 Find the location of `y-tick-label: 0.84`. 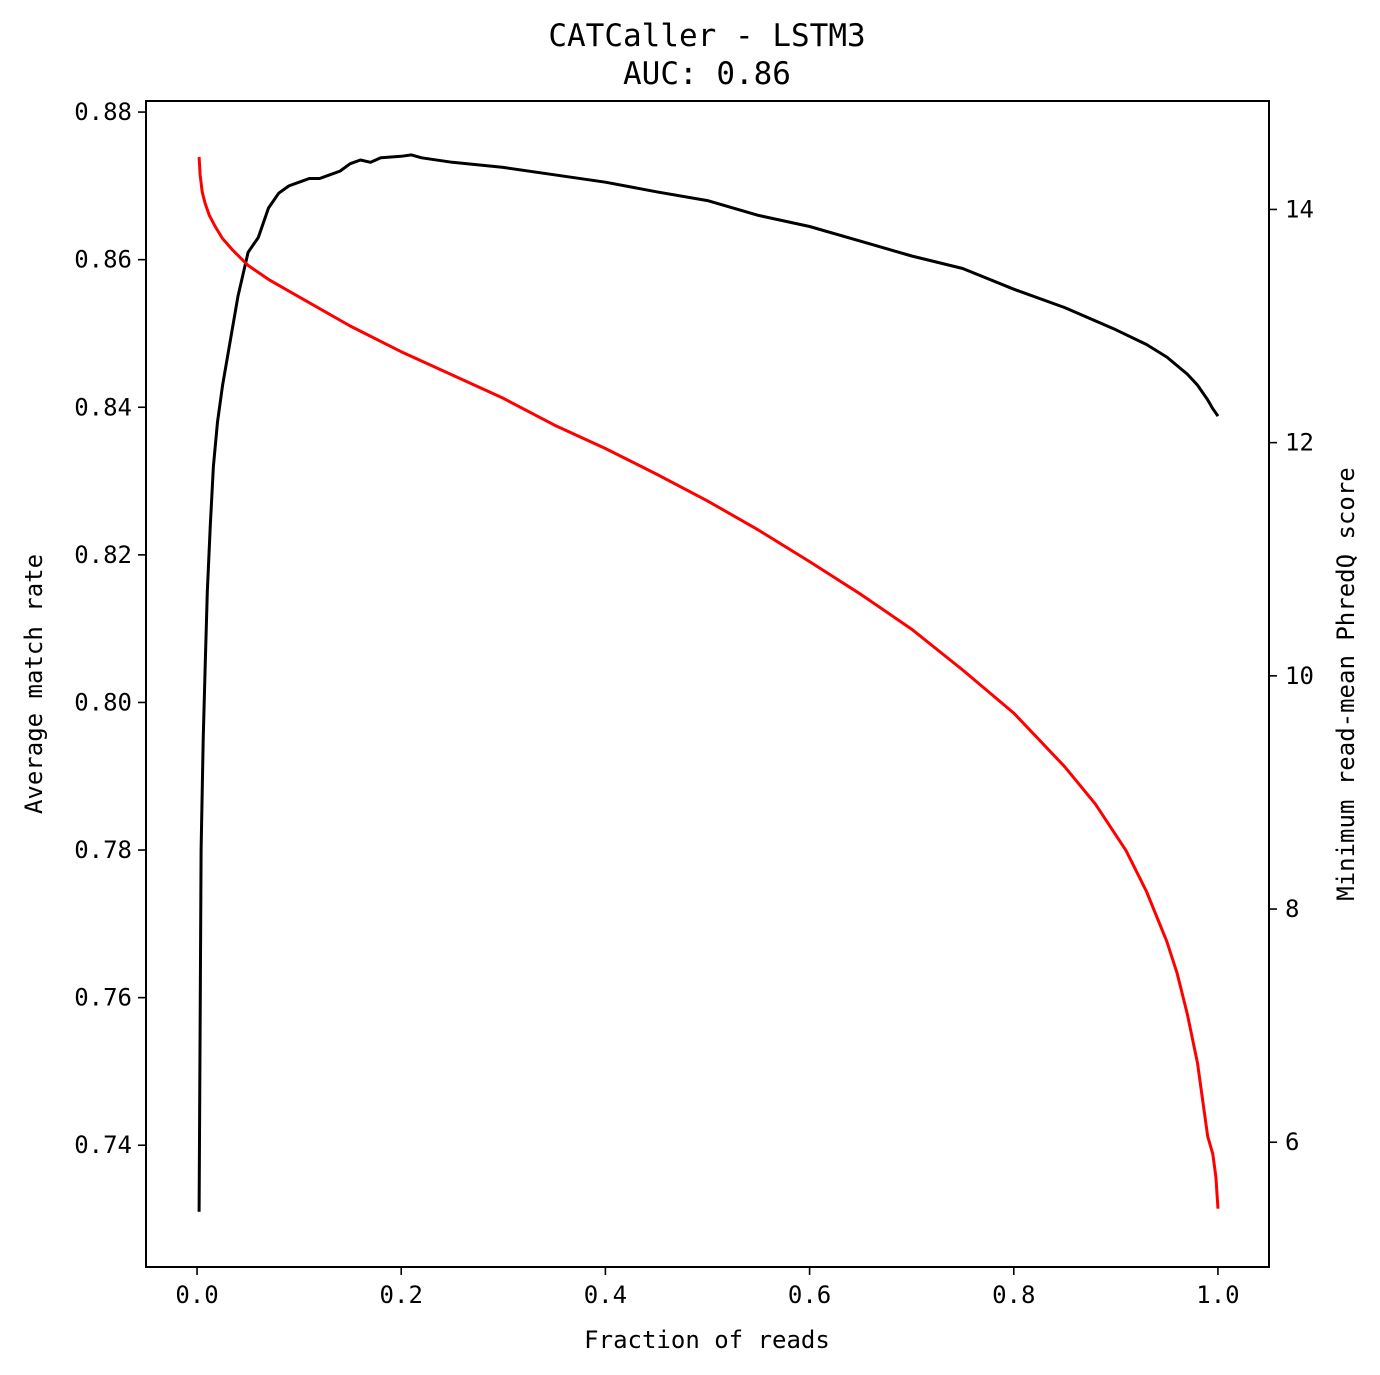

y-tick-label: 0.84 is located at coordinates (103, 407).